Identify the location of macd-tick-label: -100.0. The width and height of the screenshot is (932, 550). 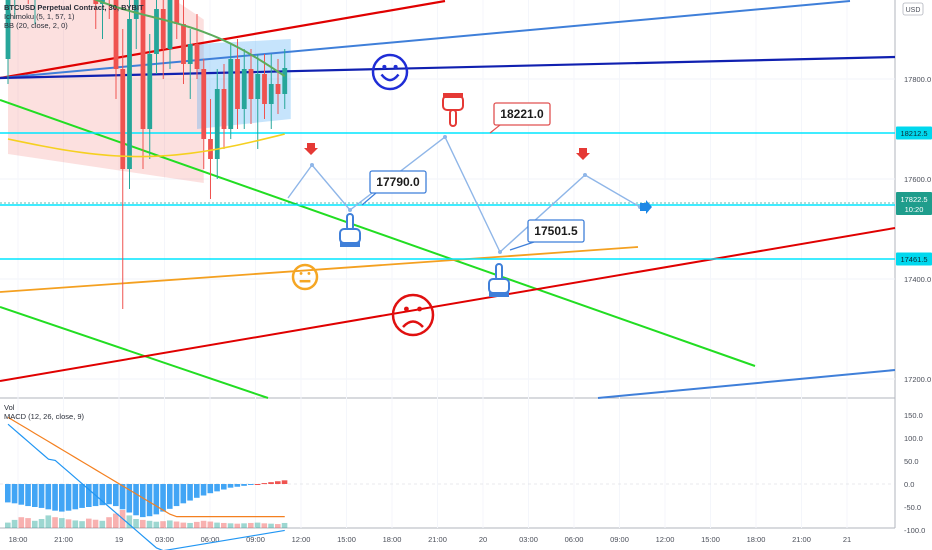
(914, 530).